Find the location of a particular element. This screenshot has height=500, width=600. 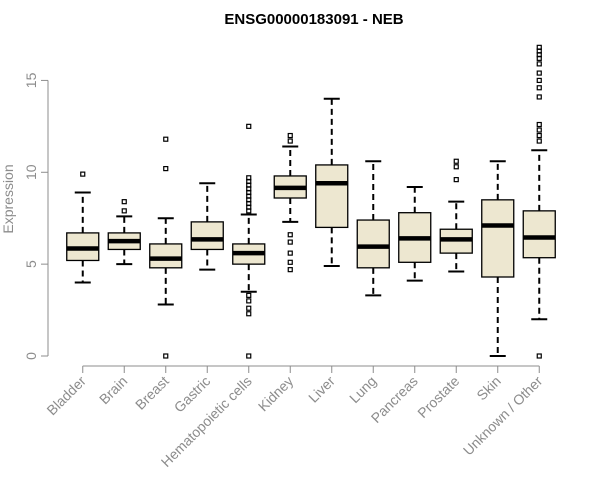

x-tick-label: Prostate is located at coordinates (438, 397).